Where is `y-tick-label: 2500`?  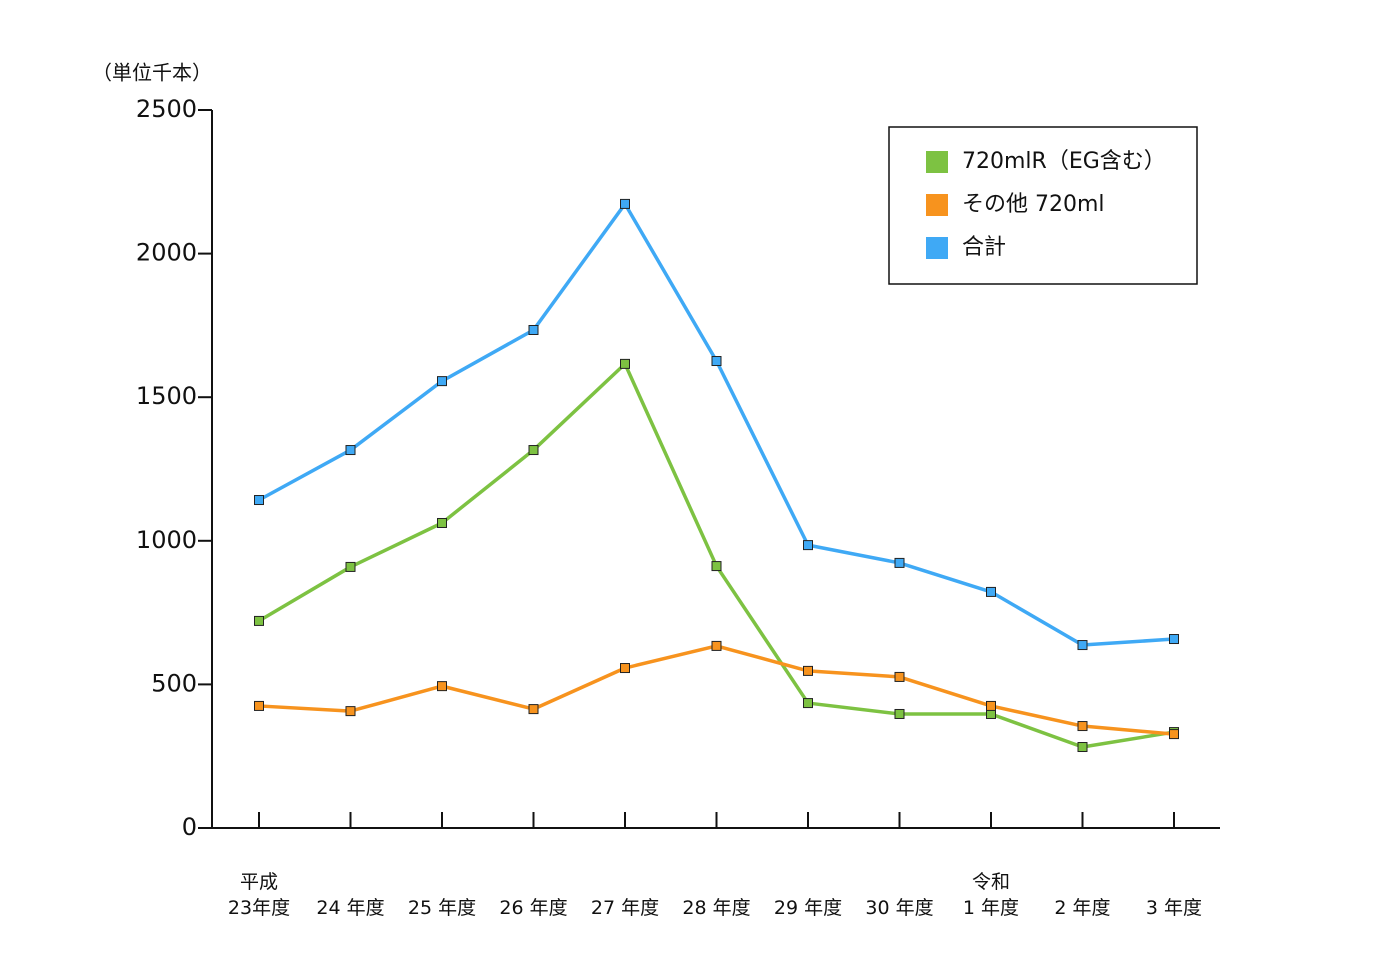
y-tick-label: 2500 is located at coordinates (166, 109).